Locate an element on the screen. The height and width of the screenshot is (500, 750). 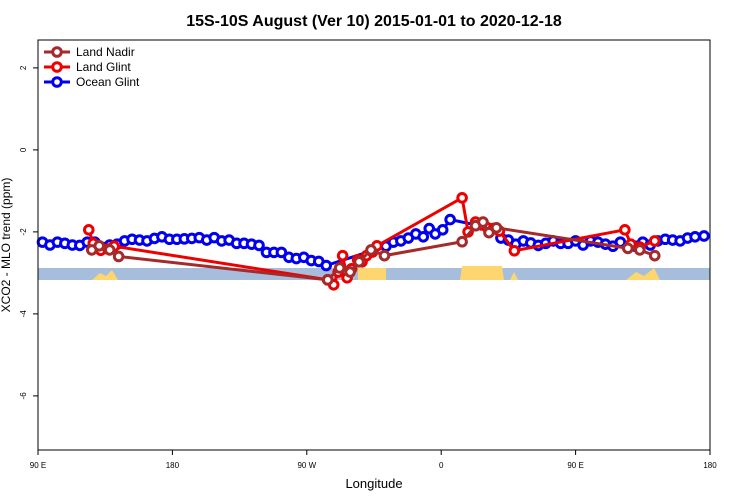
series is located at coordinates (373, 251).